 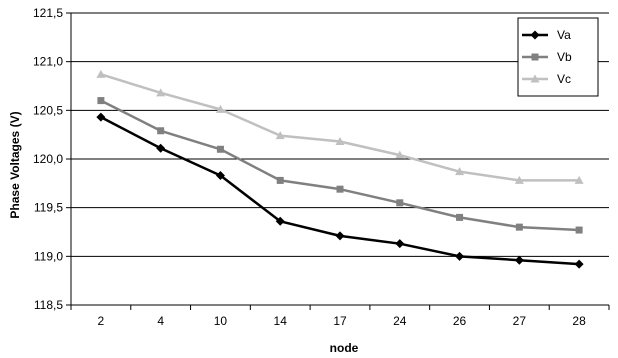 I want to click on legend-label-va: Va, so click(x=564, y=35).